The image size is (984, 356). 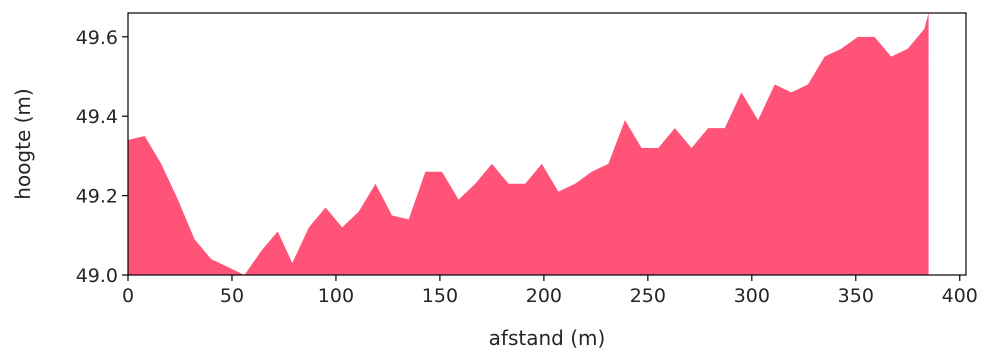 What do you see at coordinates (856, 296) in the screenshot?
I see `x-tick-label: 350` at bounding box center [856, 296].